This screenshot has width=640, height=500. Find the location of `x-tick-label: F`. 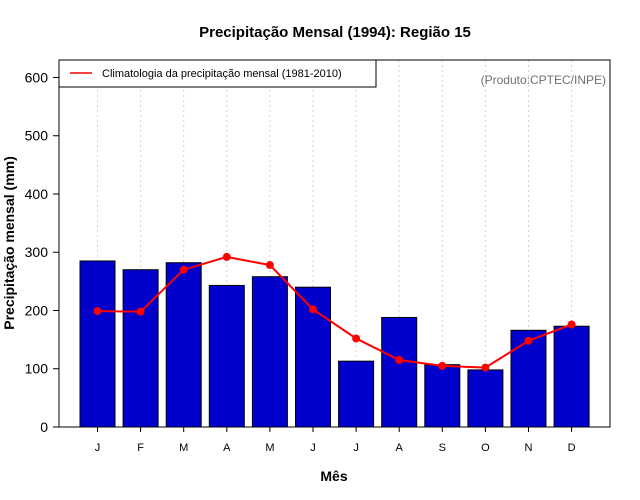

x-tick-label: F is located at coordinates (140, 448).